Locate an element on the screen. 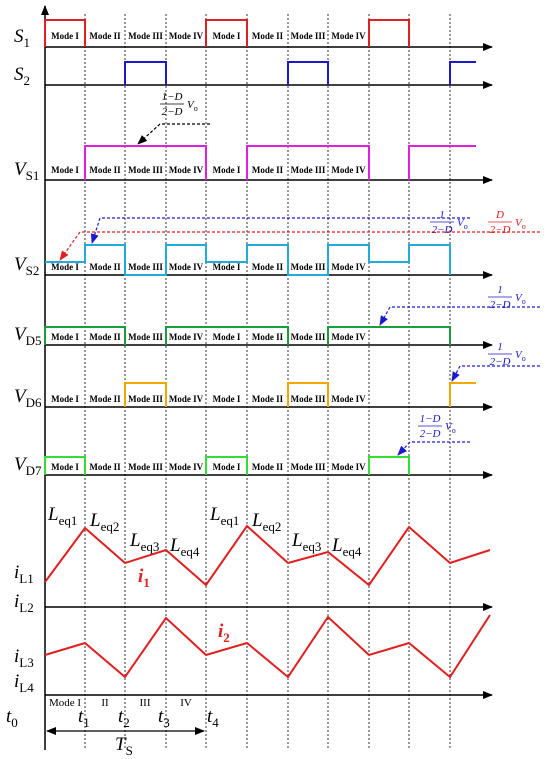  symbol-sub: 3 is located at coordinates (166, 722).